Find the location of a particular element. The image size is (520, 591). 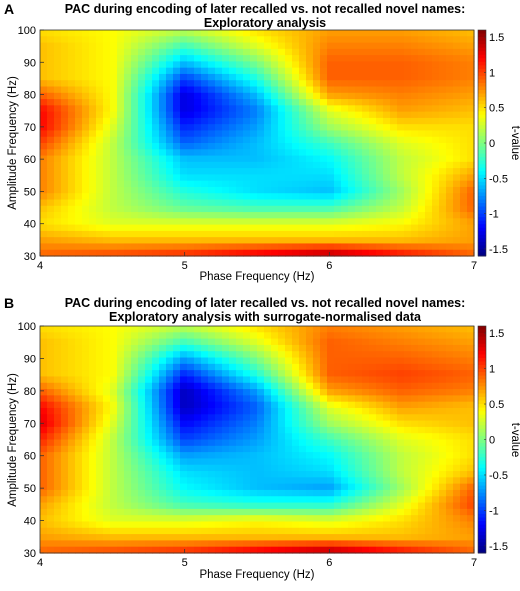

y-tick-label: 40 is located at coordinates (30, 225).